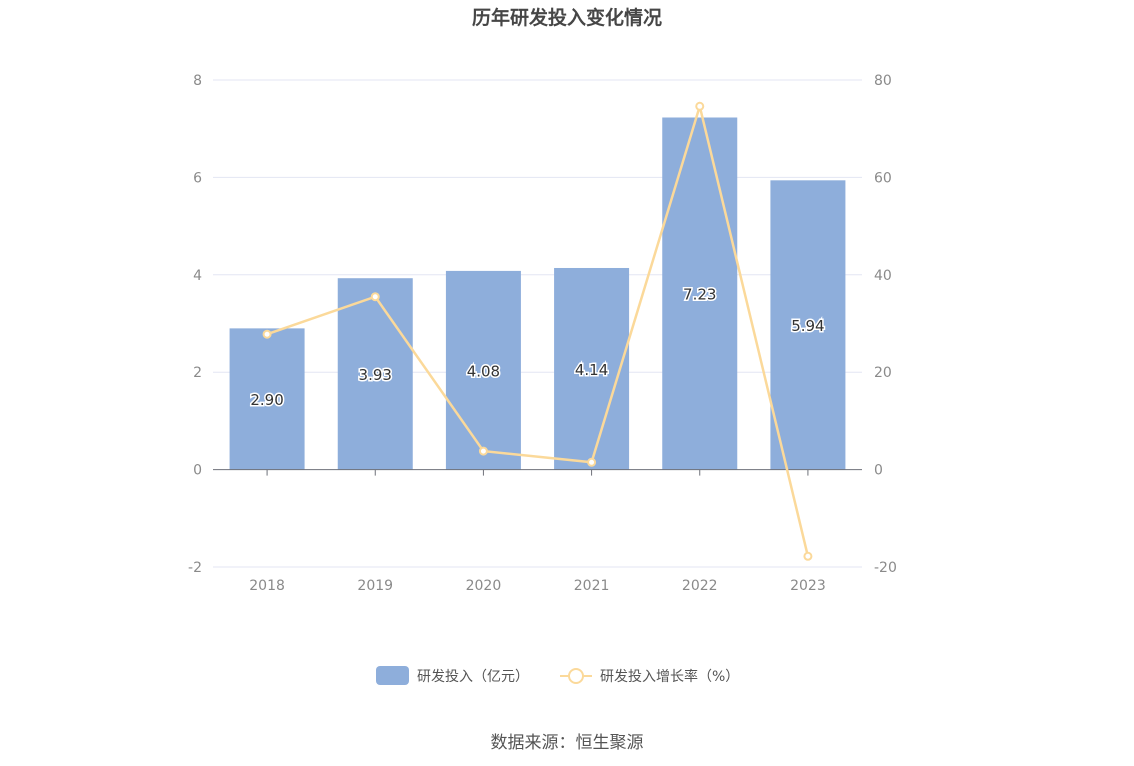 This screenshot has width=1134, height=766. Describe the element at coordinates (808, 586) in the screenshot. I see `x-tick-label: 2023` at that location.